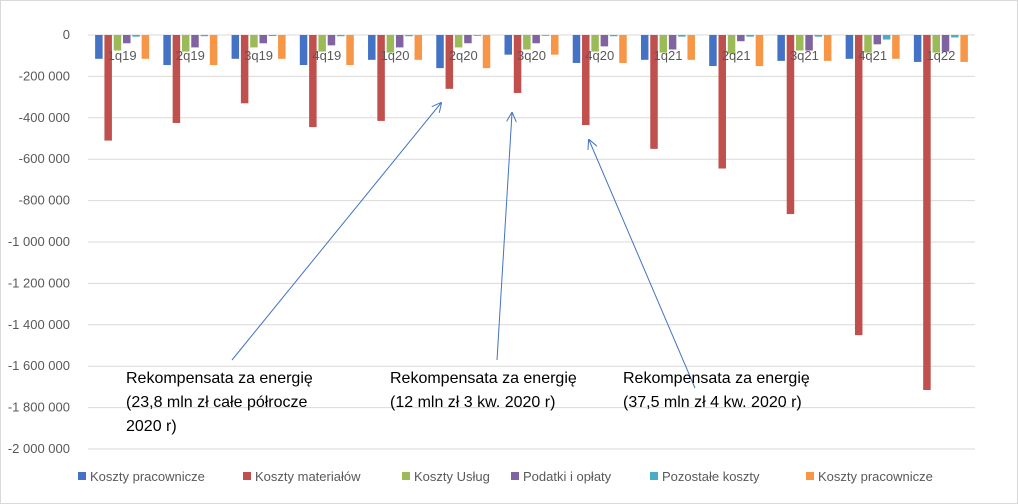 The width and height of the screenshot is (1018, 504). Describe the element at coordinates (44, 75) in the screenshot. I see `y-tick-label: -200 000` at that location.